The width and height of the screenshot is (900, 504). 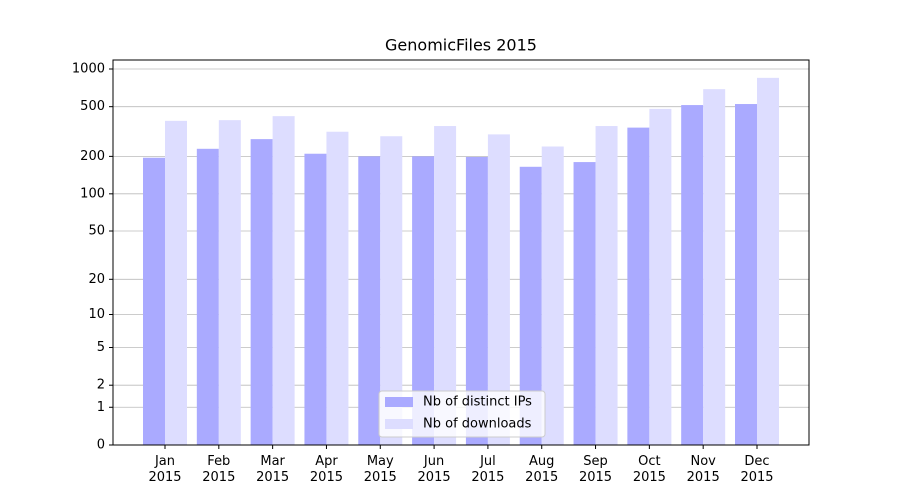 I want to click on x-tick-label: Aug 2015, so click(x=541, y=469).